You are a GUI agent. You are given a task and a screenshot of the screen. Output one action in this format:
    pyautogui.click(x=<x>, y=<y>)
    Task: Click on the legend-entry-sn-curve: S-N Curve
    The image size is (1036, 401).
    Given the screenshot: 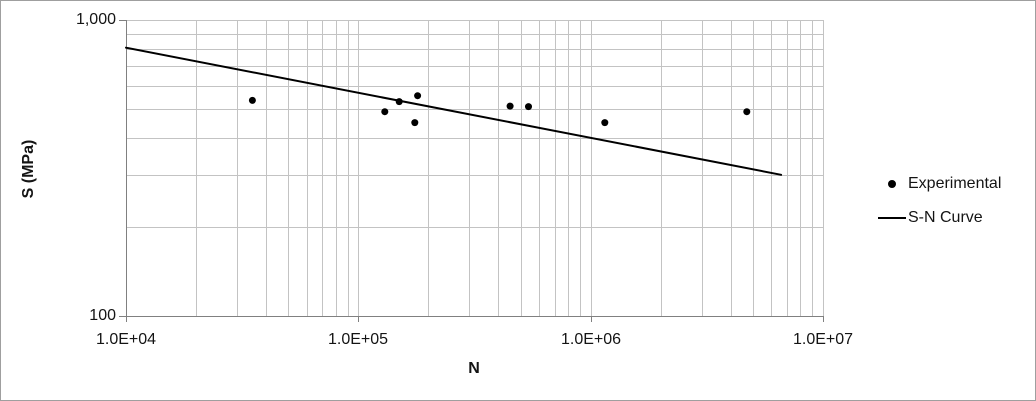 What is the action you would take?
    pyautogui.click(x=939, y=218)
    